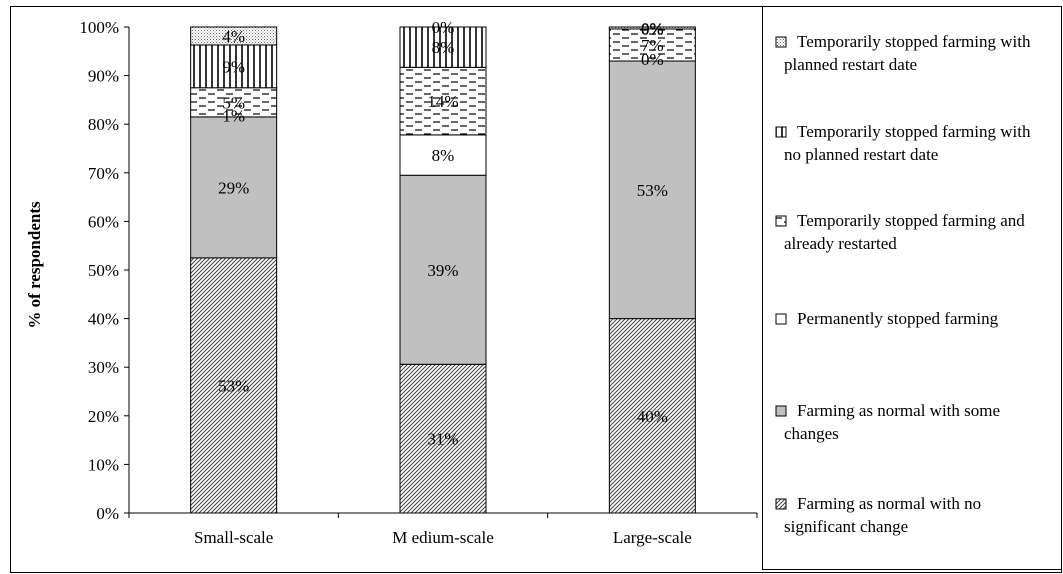 The height and width of the screenshot is (574, 1063). I want to click on y-tick-label: 100%, so click(99, 27).